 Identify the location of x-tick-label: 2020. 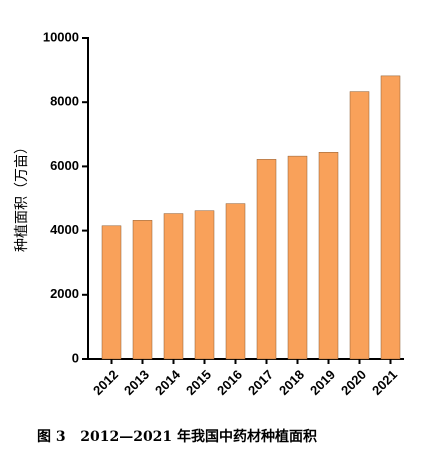
(353, 382).